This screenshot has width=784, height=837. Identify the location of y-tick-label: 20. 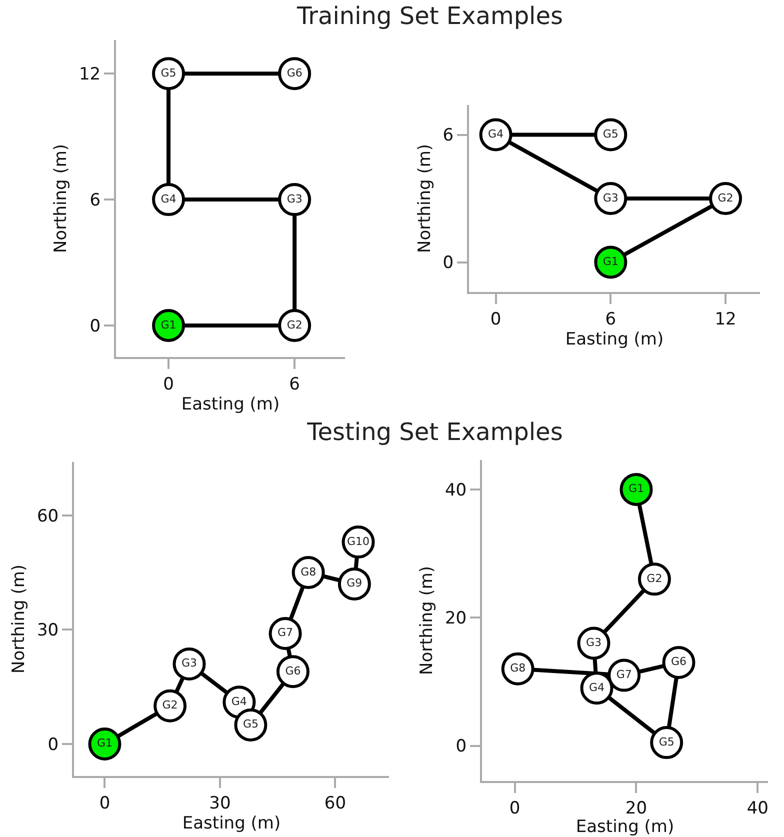
(455, 618).